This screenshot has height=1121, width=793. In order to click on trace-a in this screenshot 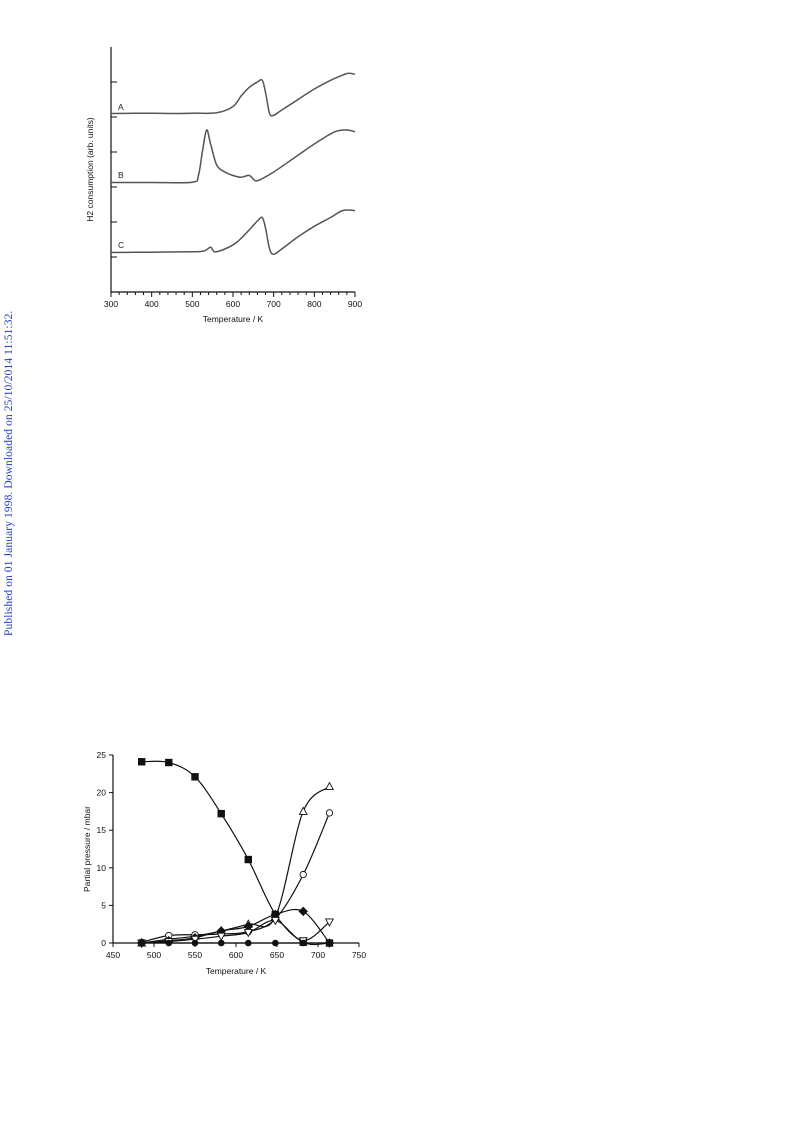, I will do `click(233, 94)`.